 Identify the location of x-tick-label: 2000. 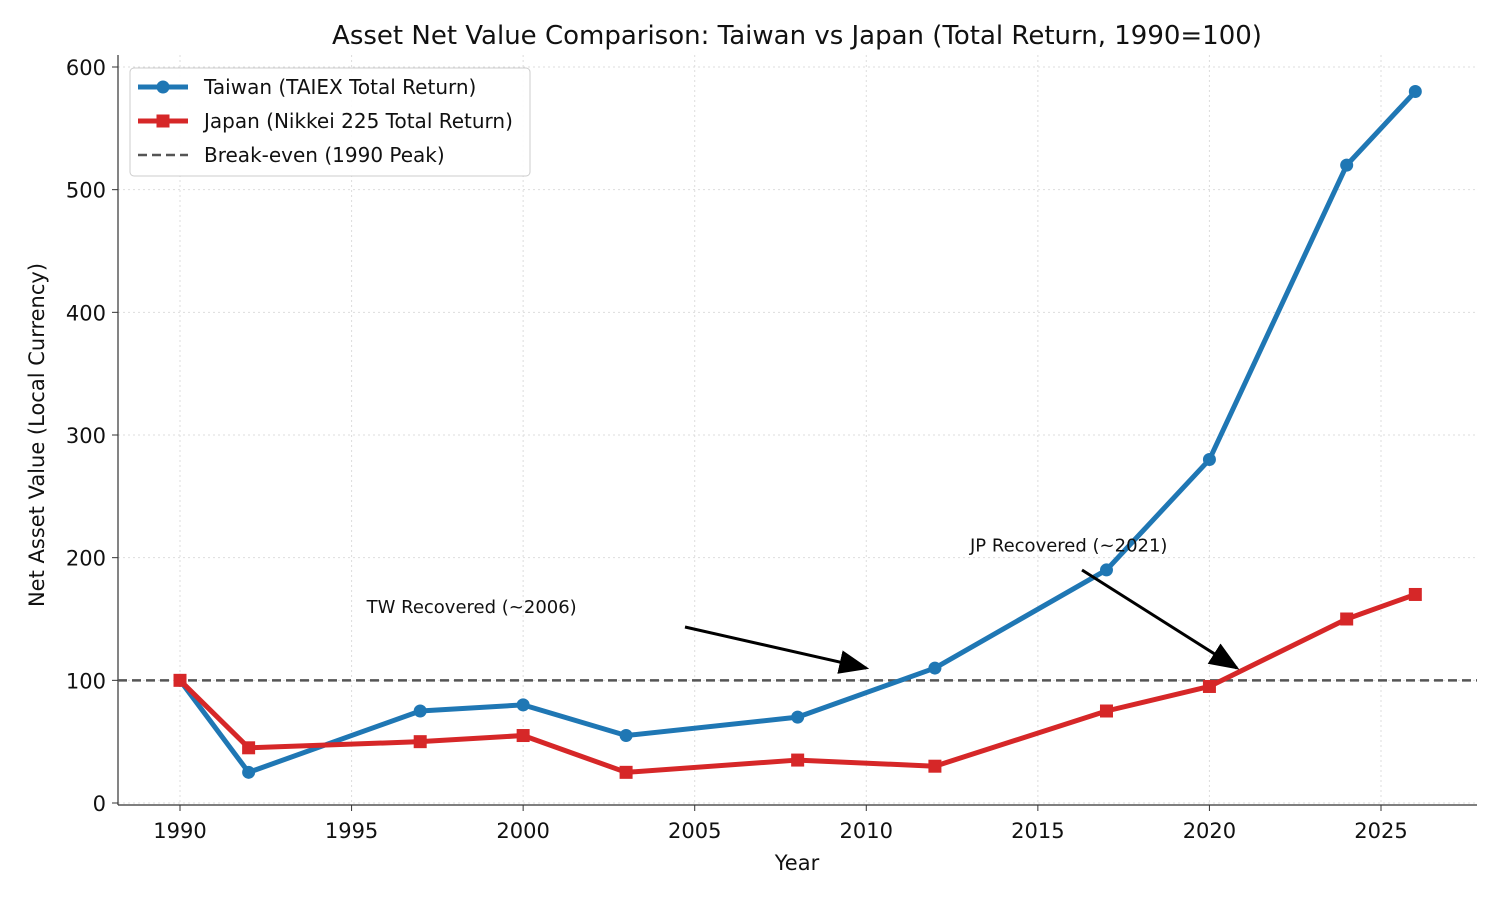
(522, 831).